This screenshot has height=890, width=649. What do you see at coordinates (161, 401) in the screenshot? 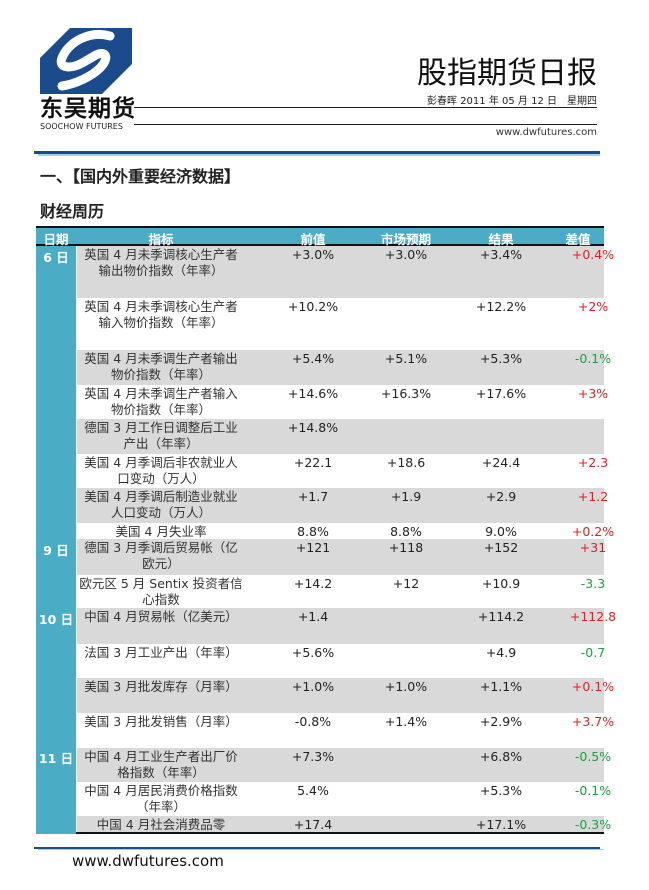
I see `indicator-cell: 英国 4 月未季调生产者输入物价指数（年率）` at bounding box center [161, 401].